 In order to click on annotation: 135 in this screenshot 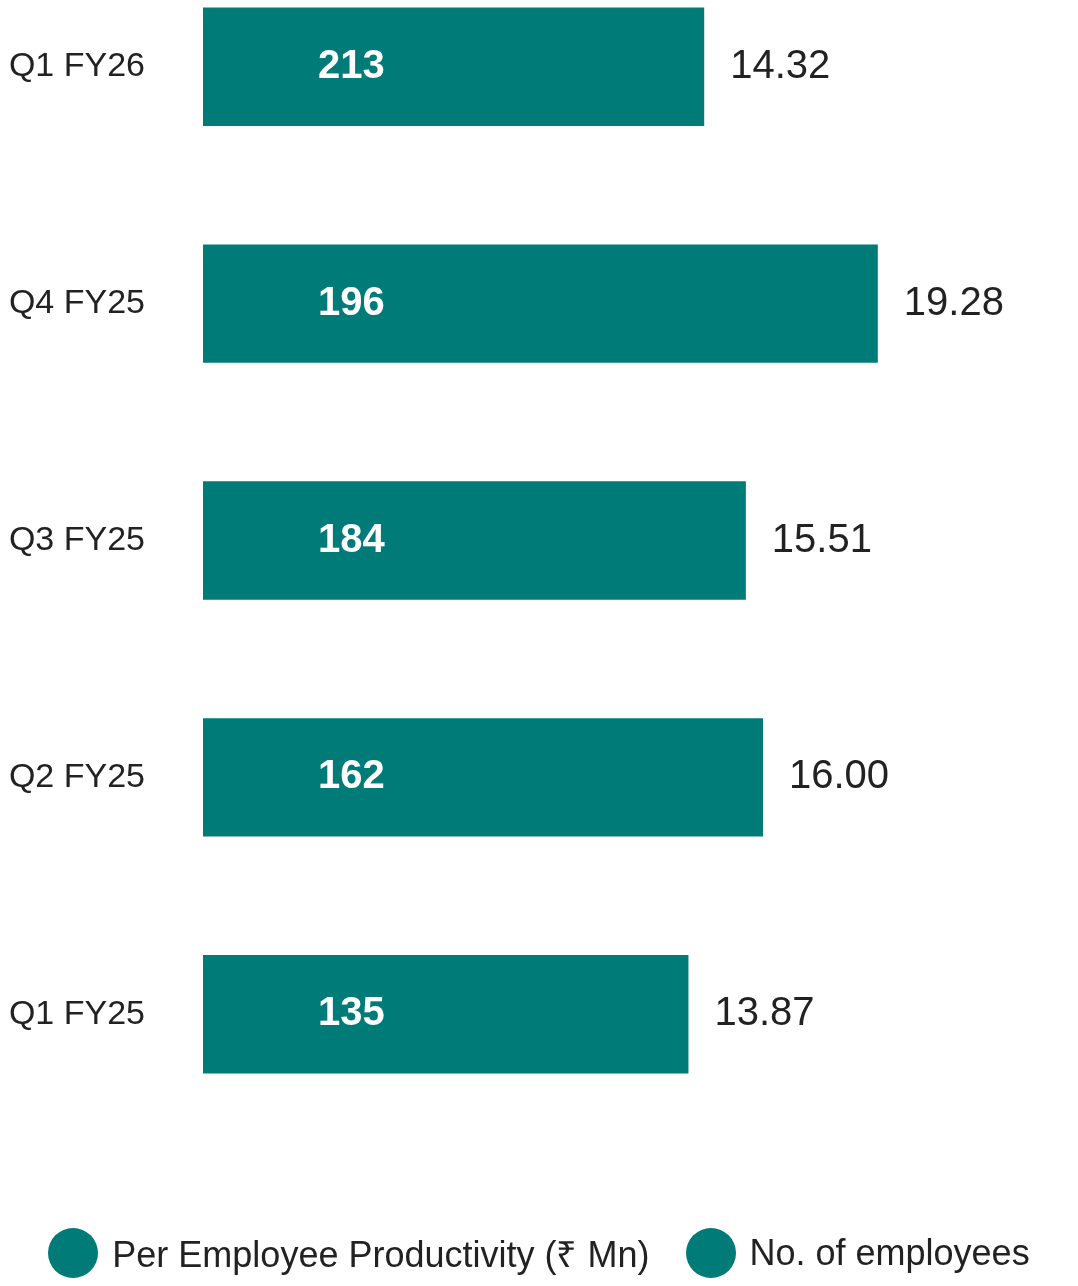, I will do `click(351, 1011)`.